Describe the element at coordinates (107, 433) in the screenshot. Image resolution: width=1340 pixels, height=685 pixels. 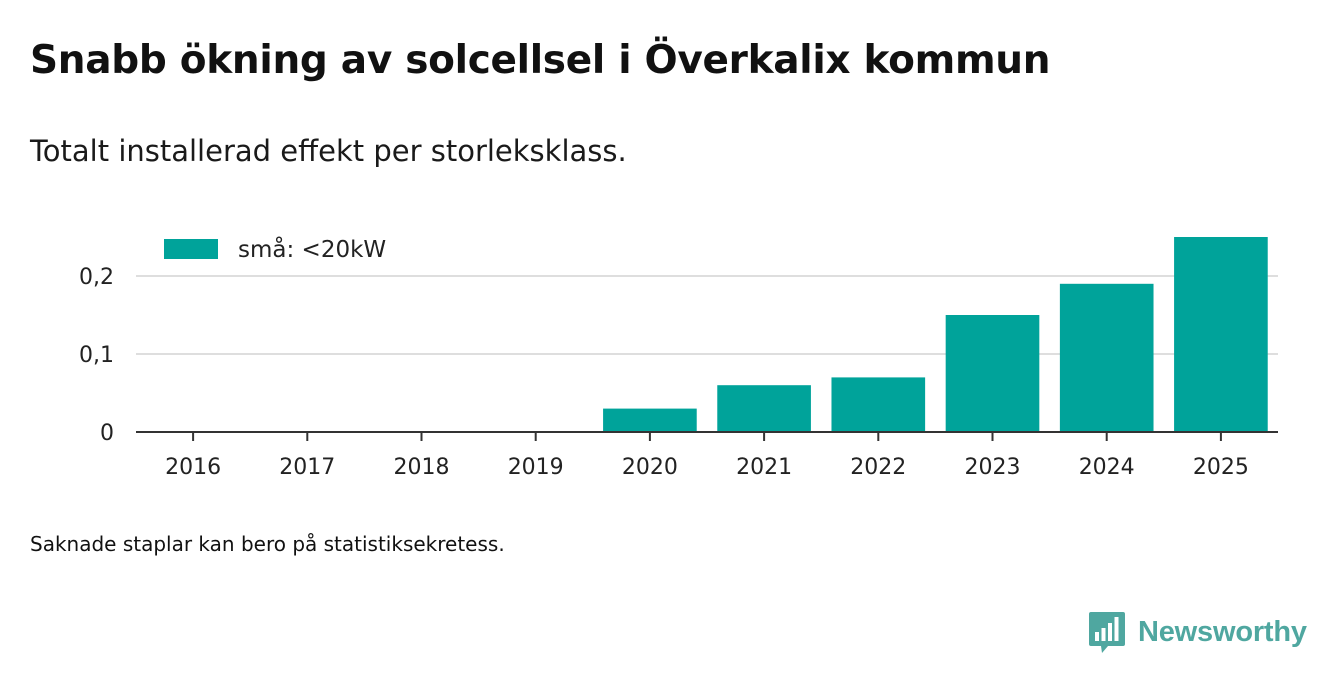
I see `y-tick-label: 0` at that location.